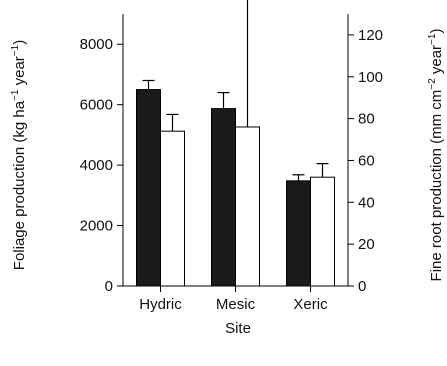 This screenshot has width=447, height=366. Describe the element at coordinates (366, 244) in the screenshot. I see `right-tick-label: 20` at that location.